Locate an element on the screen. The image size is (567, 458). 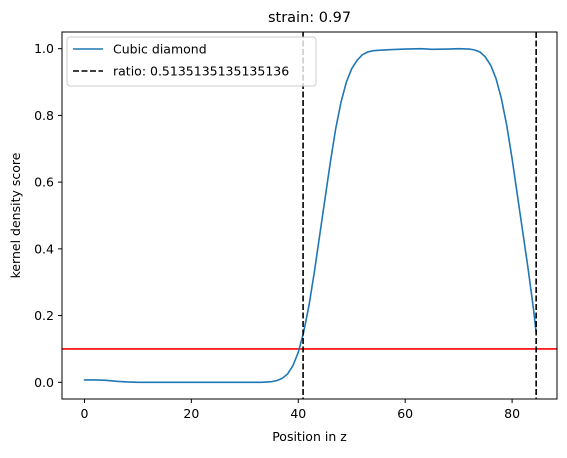
legend-box is located at coordinates (191, 61).